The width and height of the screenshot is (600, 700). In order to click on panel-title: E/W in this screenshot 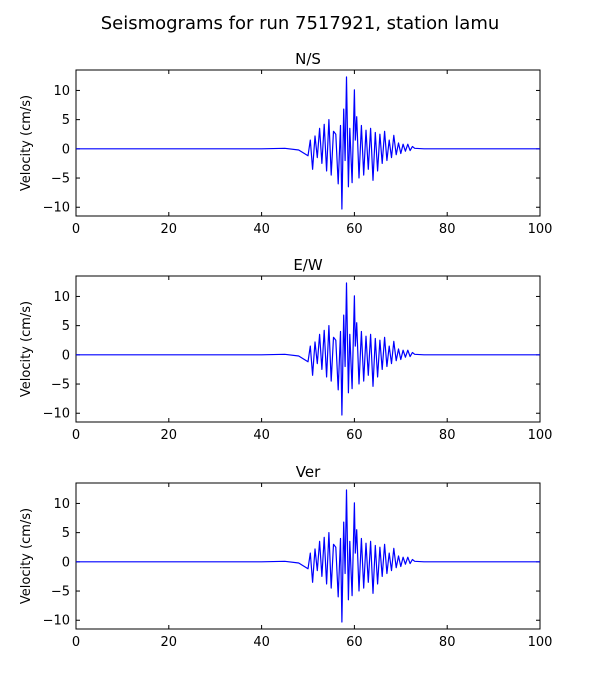, I will do `click(308, 265)`.